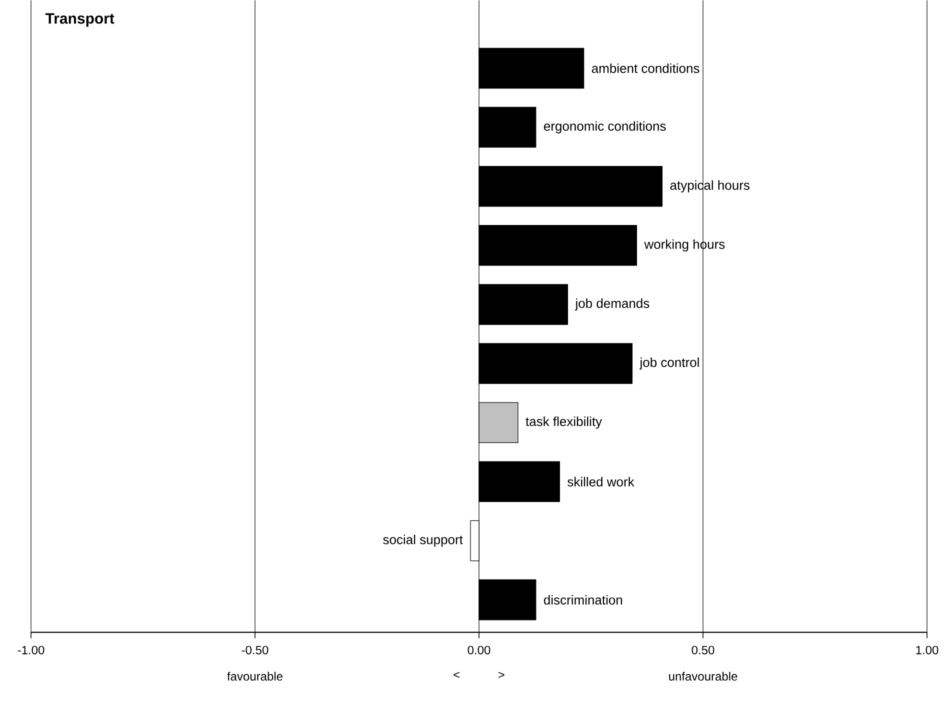  What do you see at coordinates (669, 363) in the screenshot?
I see `y-tick-label: job control` at bounding box center [669, 363].